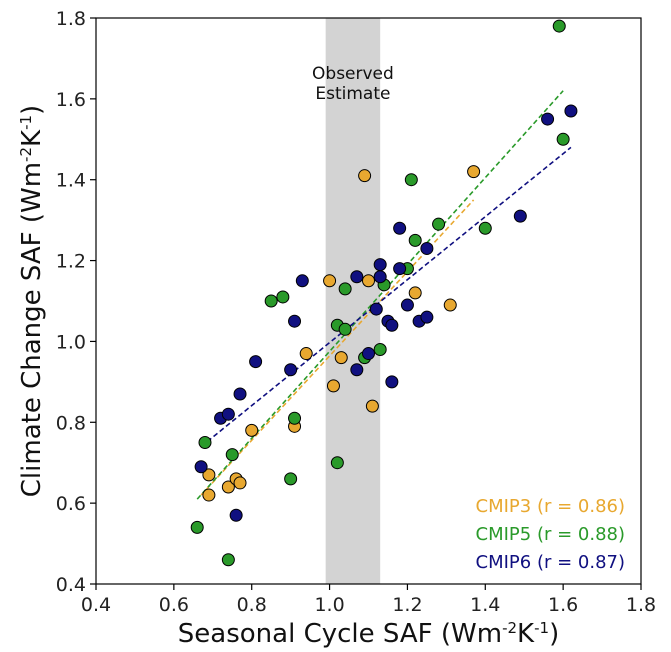 This screenshot has height=652, width=671. I want to click on observed-estimate-band, so click(353, 301).